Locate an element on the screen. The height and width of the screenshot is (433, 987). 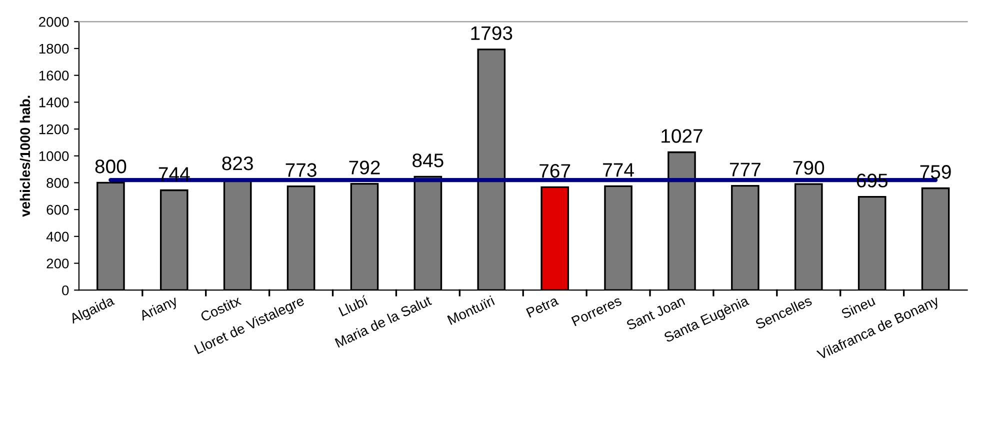
y-tick-label: 600 is located at coordinates (57, 209).